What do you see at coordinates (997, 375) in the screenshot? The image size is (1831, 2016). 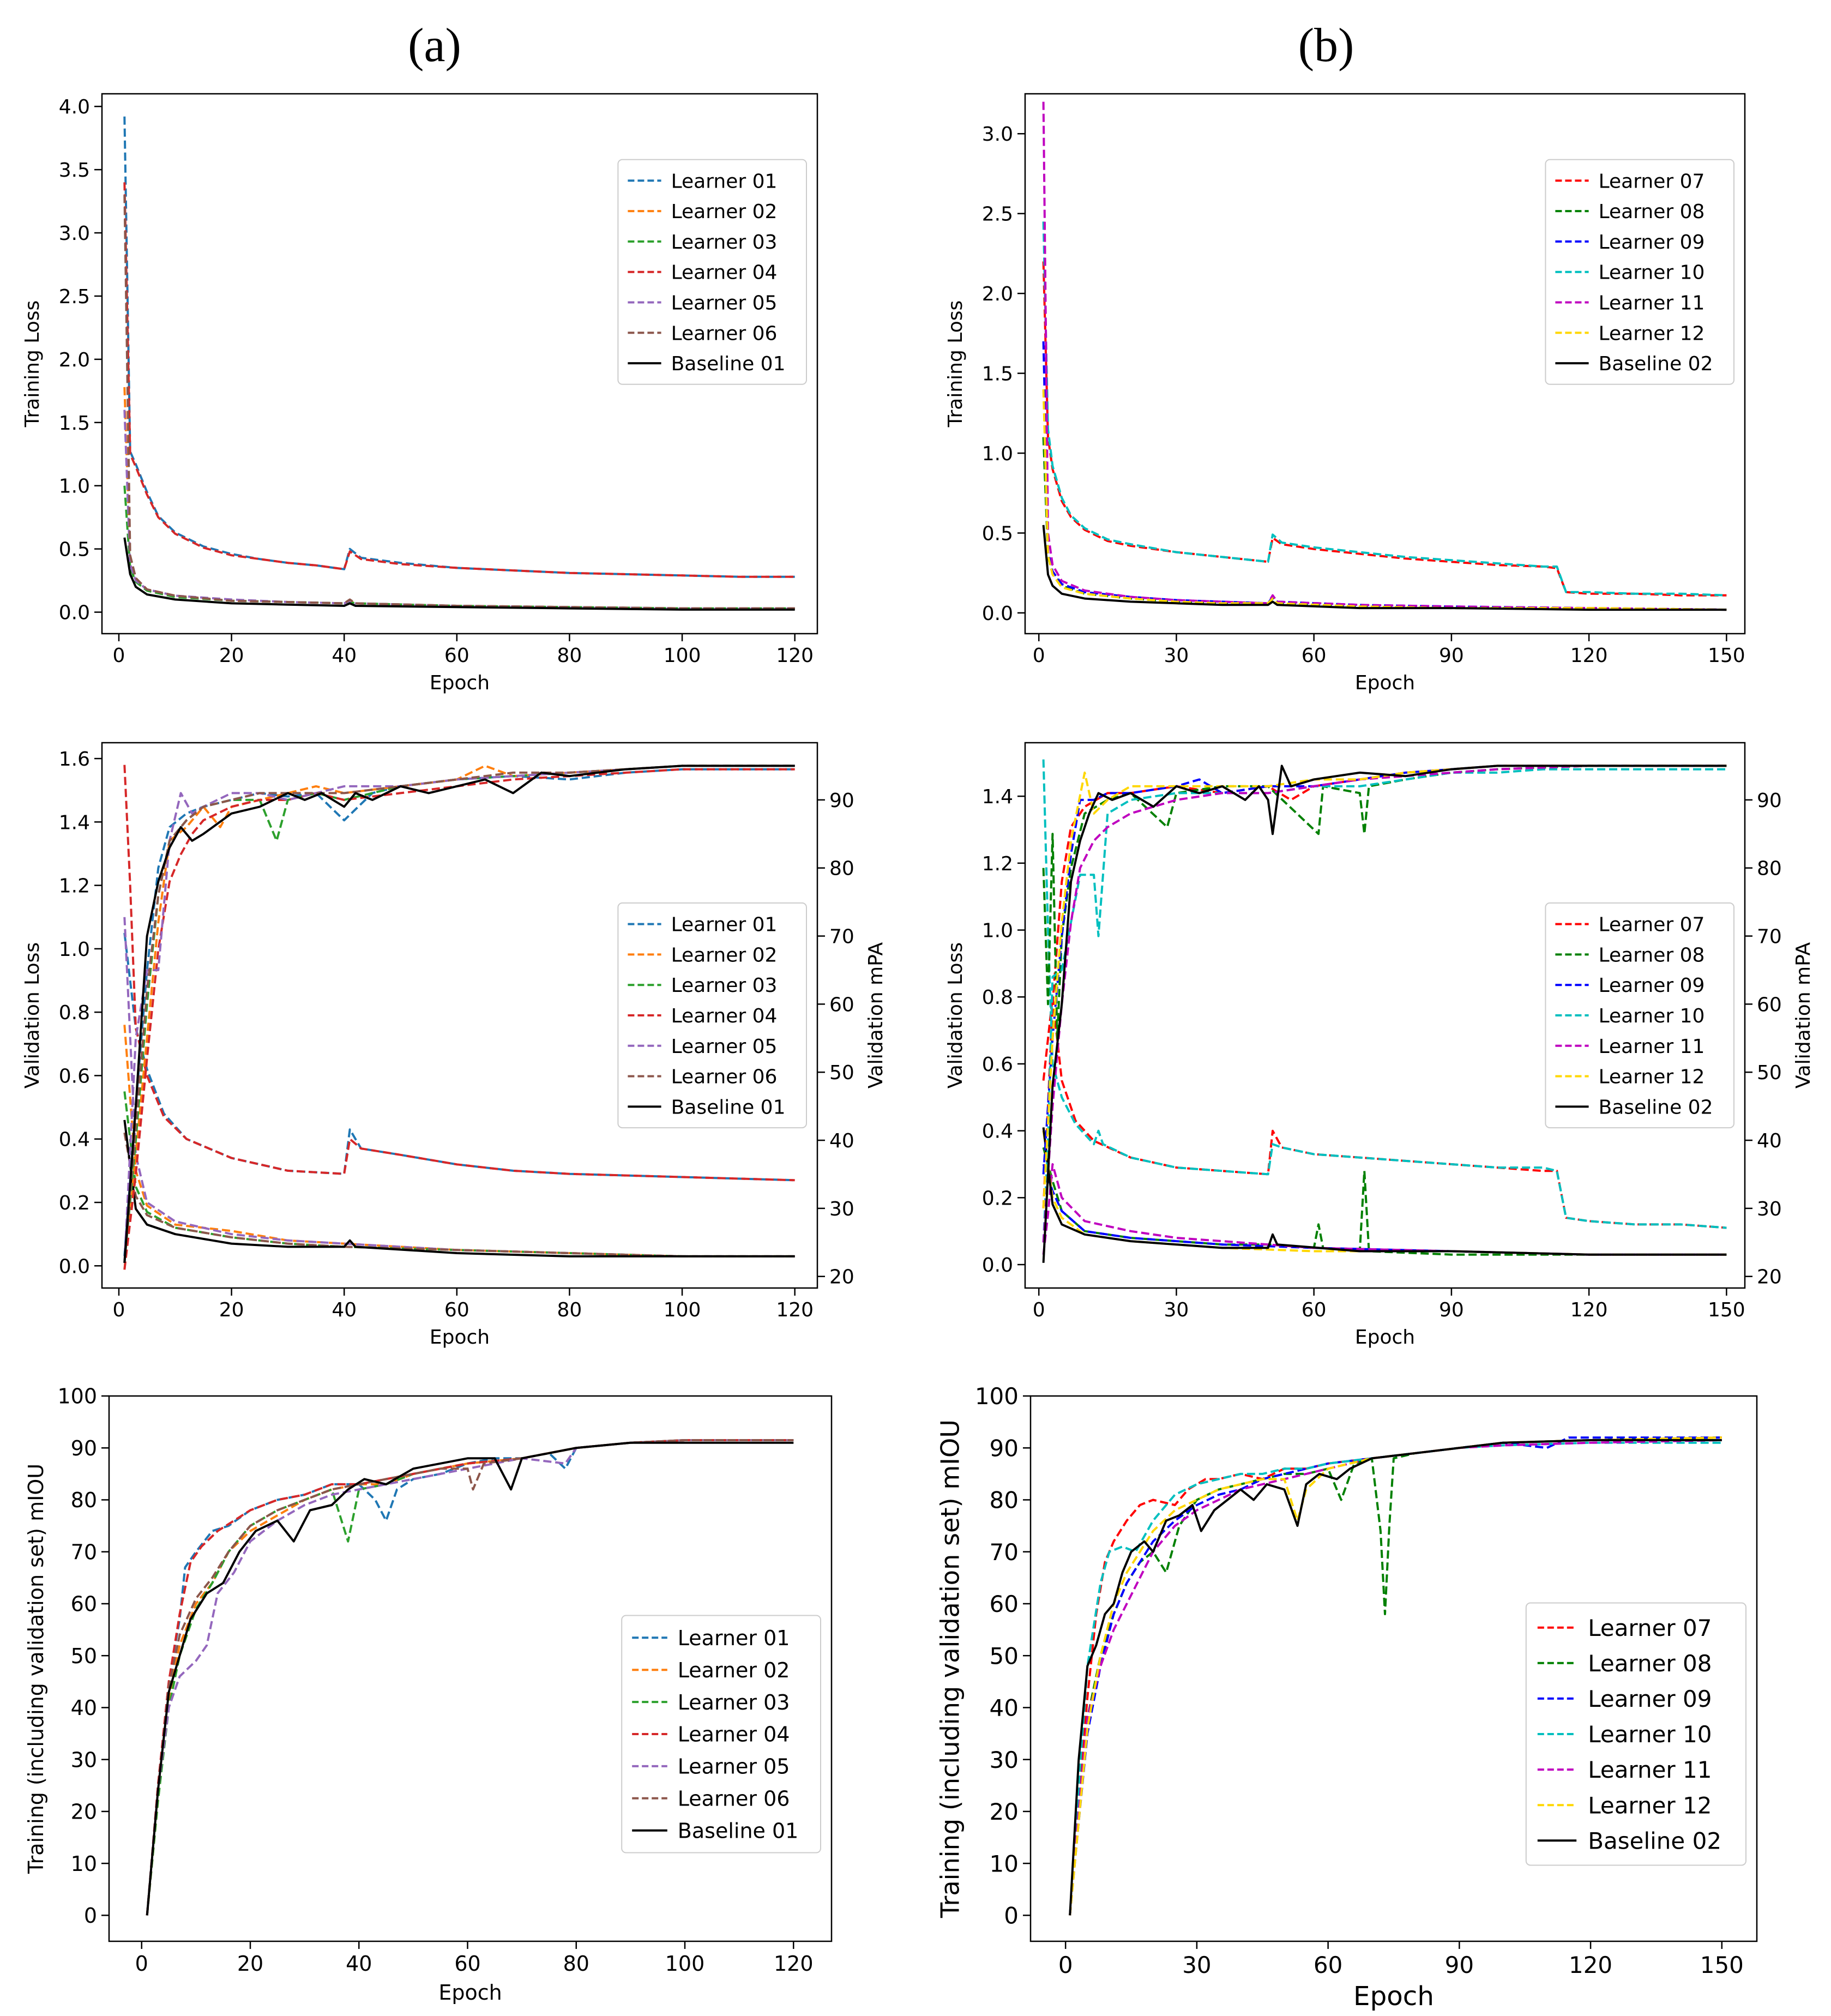 I see `y-tick-label-b1-3: 1.5` at bounding box center [997, 375].